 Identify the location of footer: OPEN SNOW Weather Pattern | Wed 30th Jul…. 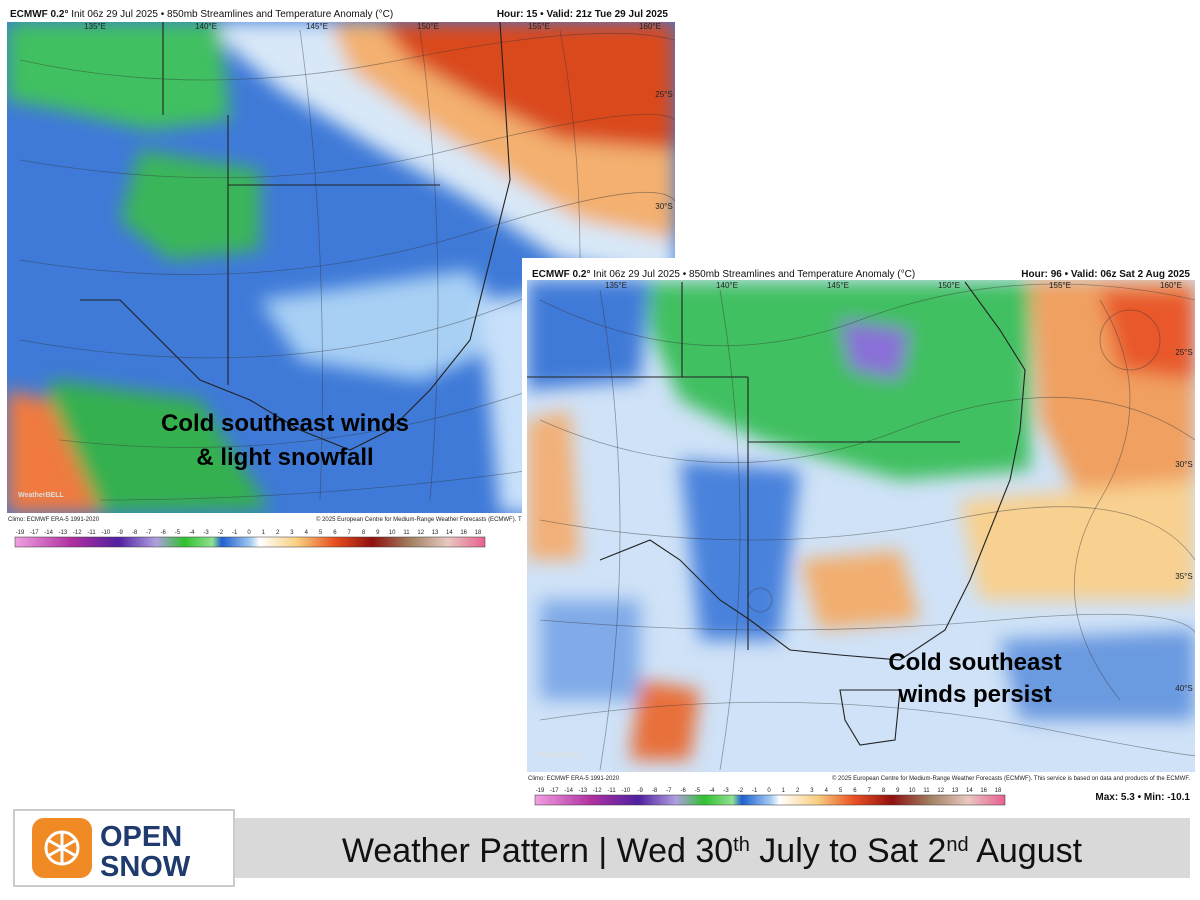
(601, 848).